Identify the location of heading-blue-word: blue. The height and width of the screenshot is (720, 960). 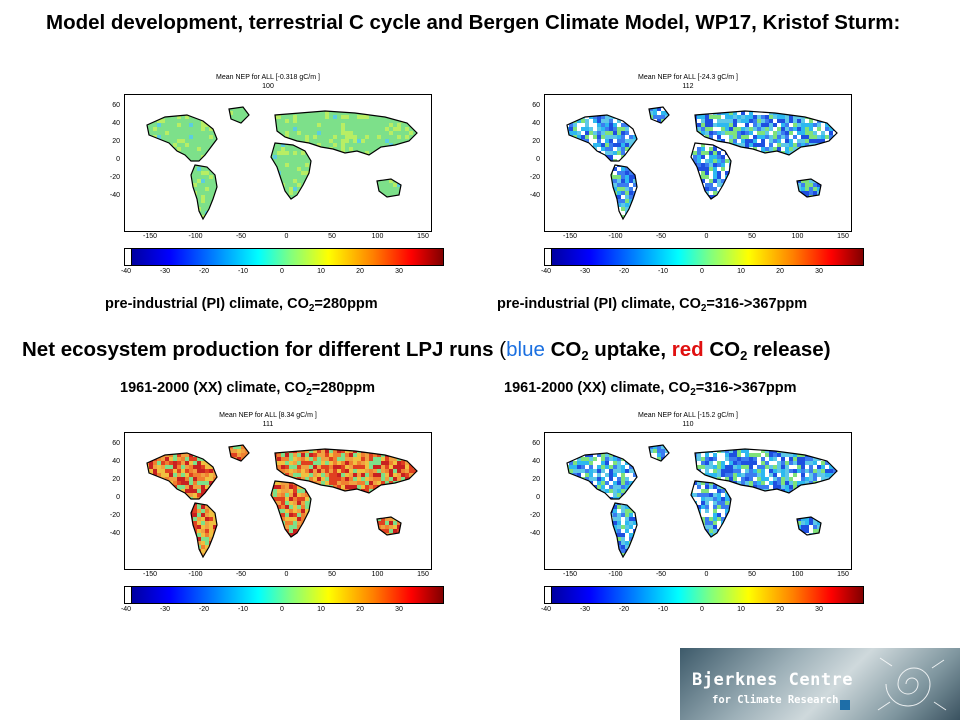
(525, 349).